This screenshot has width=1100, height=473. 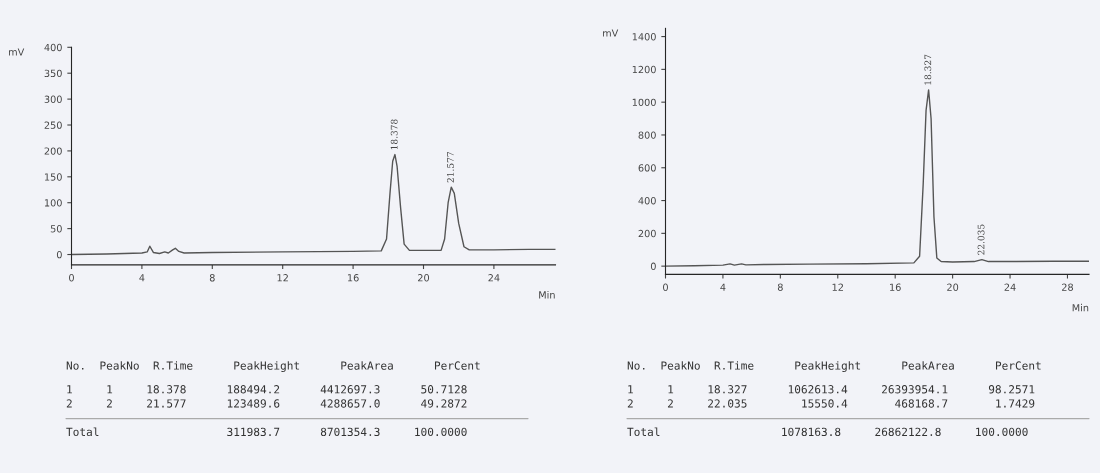 I want to click on y-tick-label: 300, so click(x=53, y=99).